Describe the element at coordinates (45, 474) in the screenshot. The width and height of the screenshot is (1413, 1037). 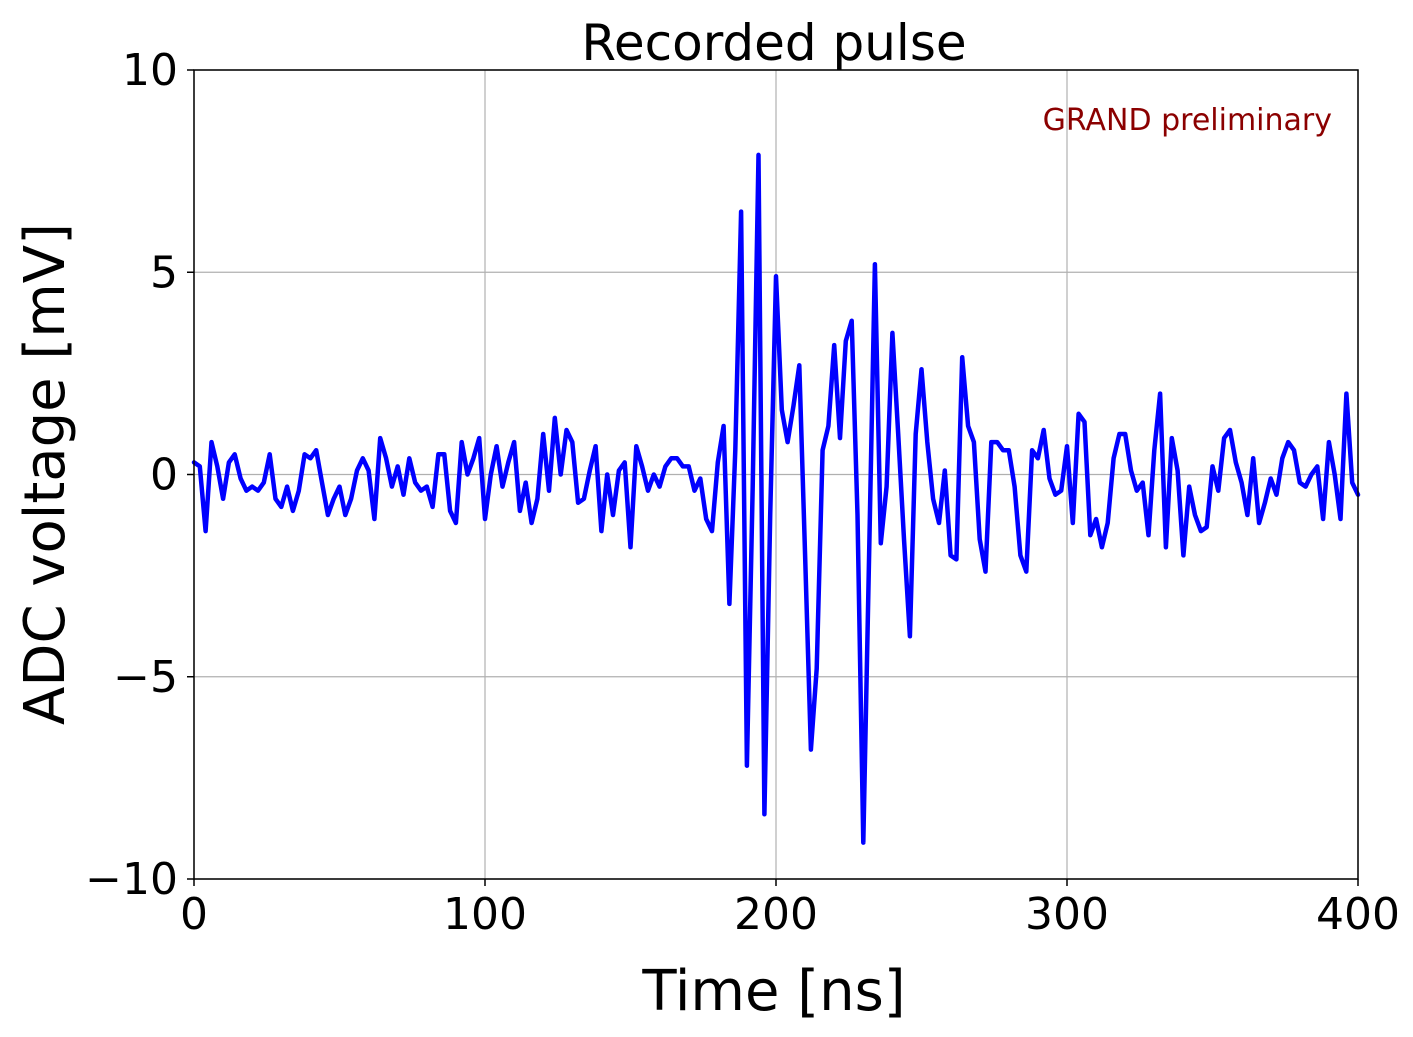
I see `y-axis-label: ADC voltage [mV]` at that location.